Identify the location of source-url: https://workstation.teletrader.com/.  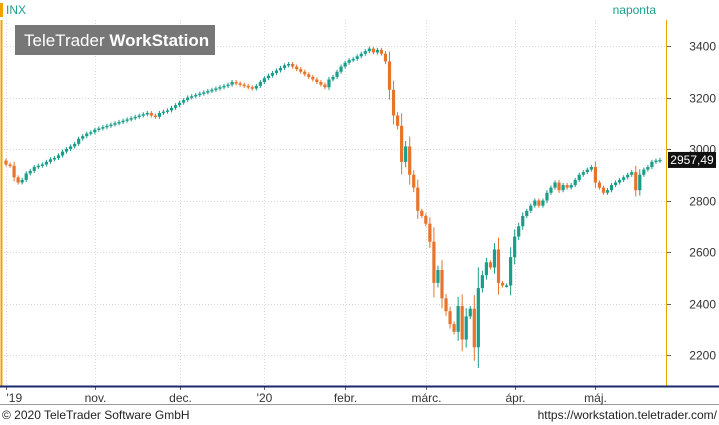
(628, 415).